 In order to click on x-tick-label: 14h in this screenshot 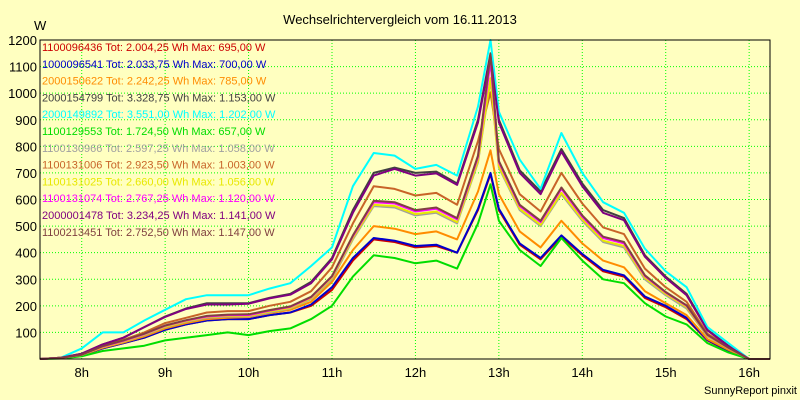, I will do `click(582, 372)`.